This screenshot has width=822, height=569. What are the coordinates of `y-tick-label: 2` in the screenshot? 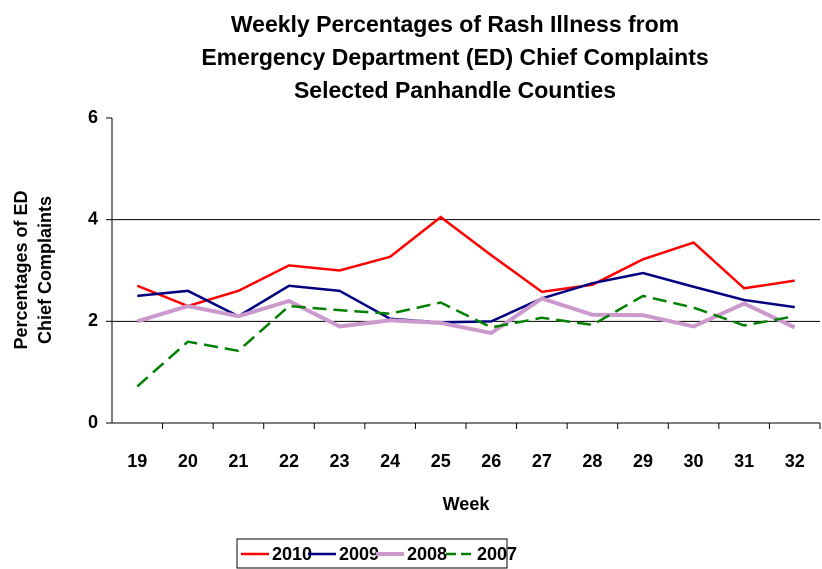 It's located at (93, 320).